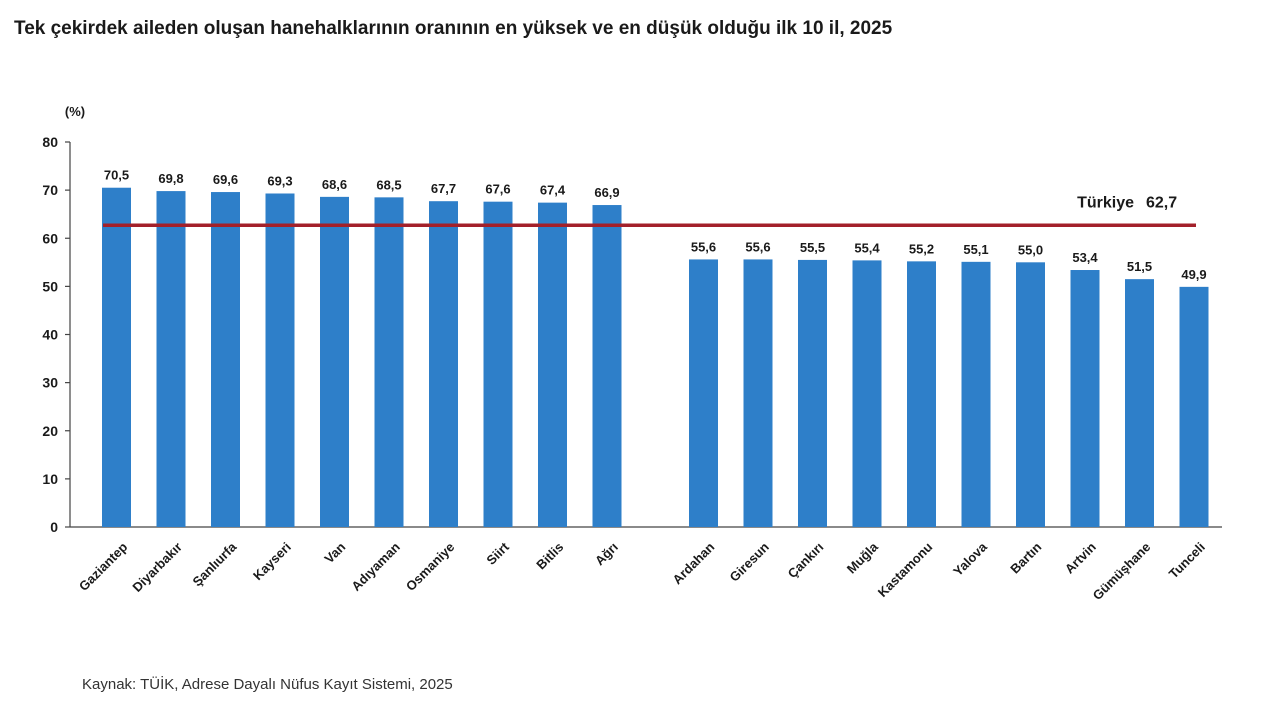  What do you see at coordinates (549, 555) in the screenshot?
I see `x-tick-label: Bitlis` at bounding box center [549, 555].